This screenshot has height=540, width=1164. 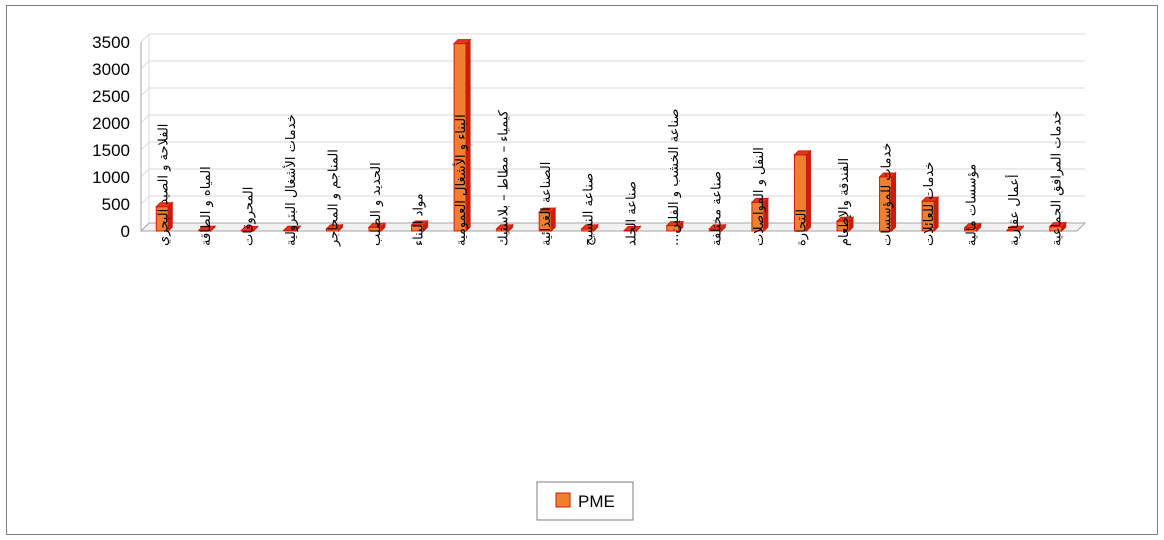 I want to click on x-category-label: الفلاحة و الصيد البحري, so click(x=163, y=185).